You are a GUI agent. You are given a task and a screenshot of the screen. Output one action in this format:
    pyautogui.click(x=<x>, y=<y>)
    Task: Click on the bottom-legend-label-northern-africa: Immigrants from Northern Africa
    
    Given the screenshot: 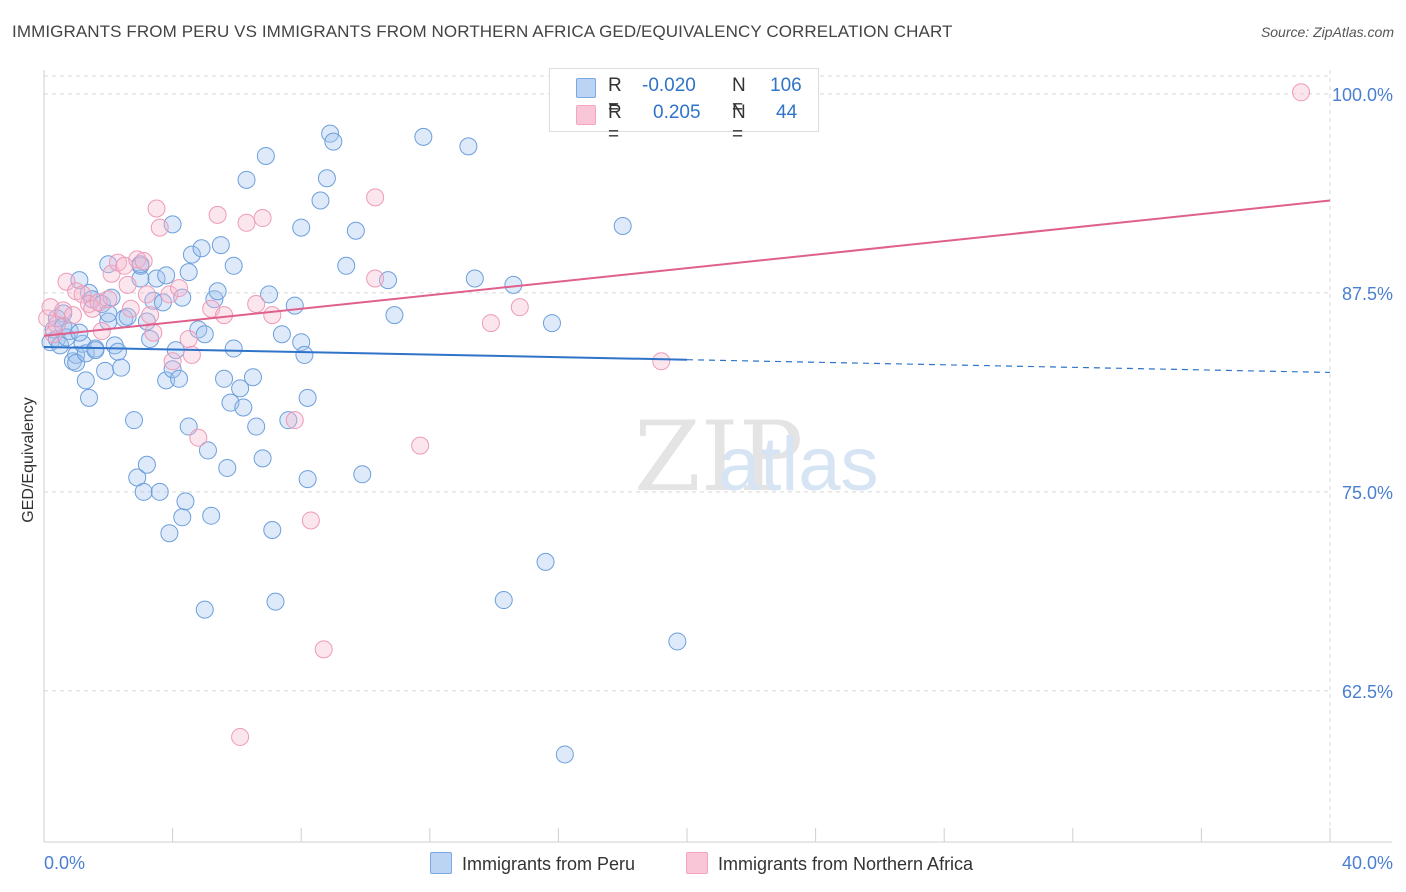 What is the action you would take?
    pyautogui.click(x=846, y=864)
    